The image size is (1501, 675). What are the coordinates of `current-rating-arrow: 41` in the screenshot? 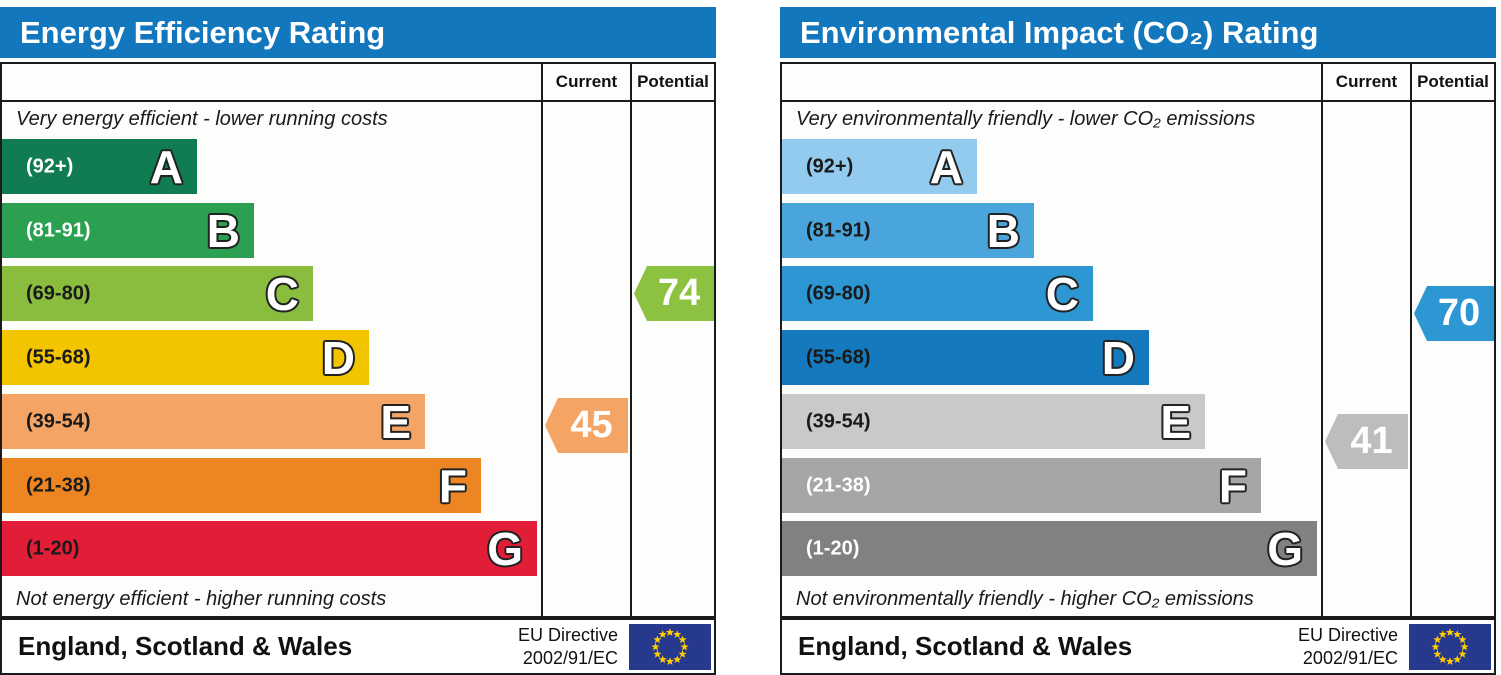 It's located at (1366, 441).